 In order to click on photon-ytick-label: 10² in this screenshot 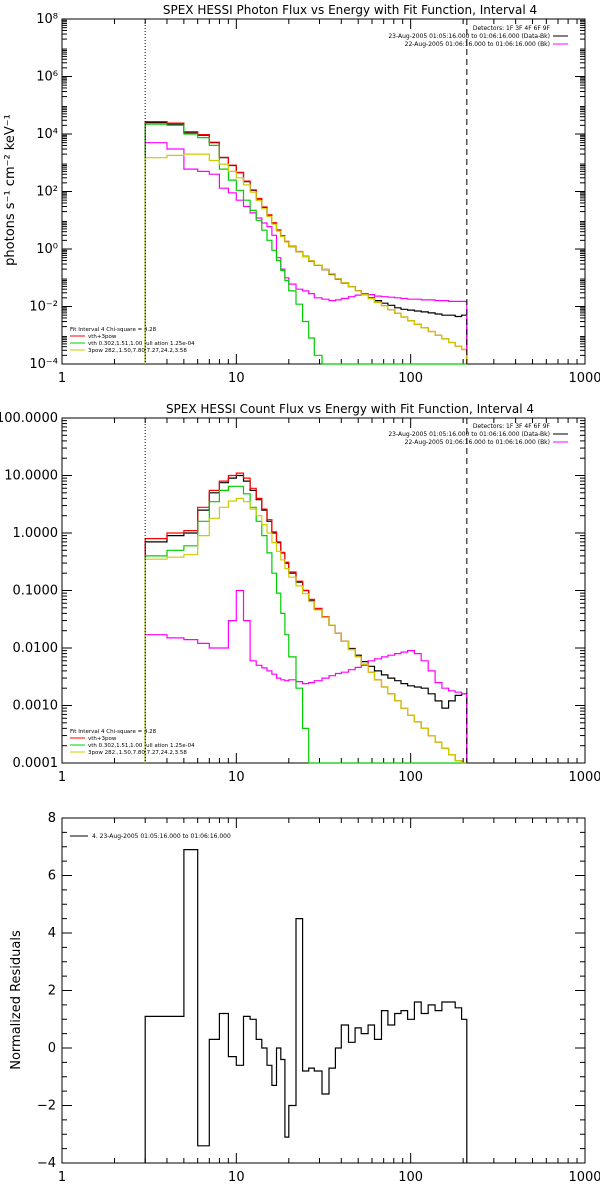, I will do `click(47, 192)`.